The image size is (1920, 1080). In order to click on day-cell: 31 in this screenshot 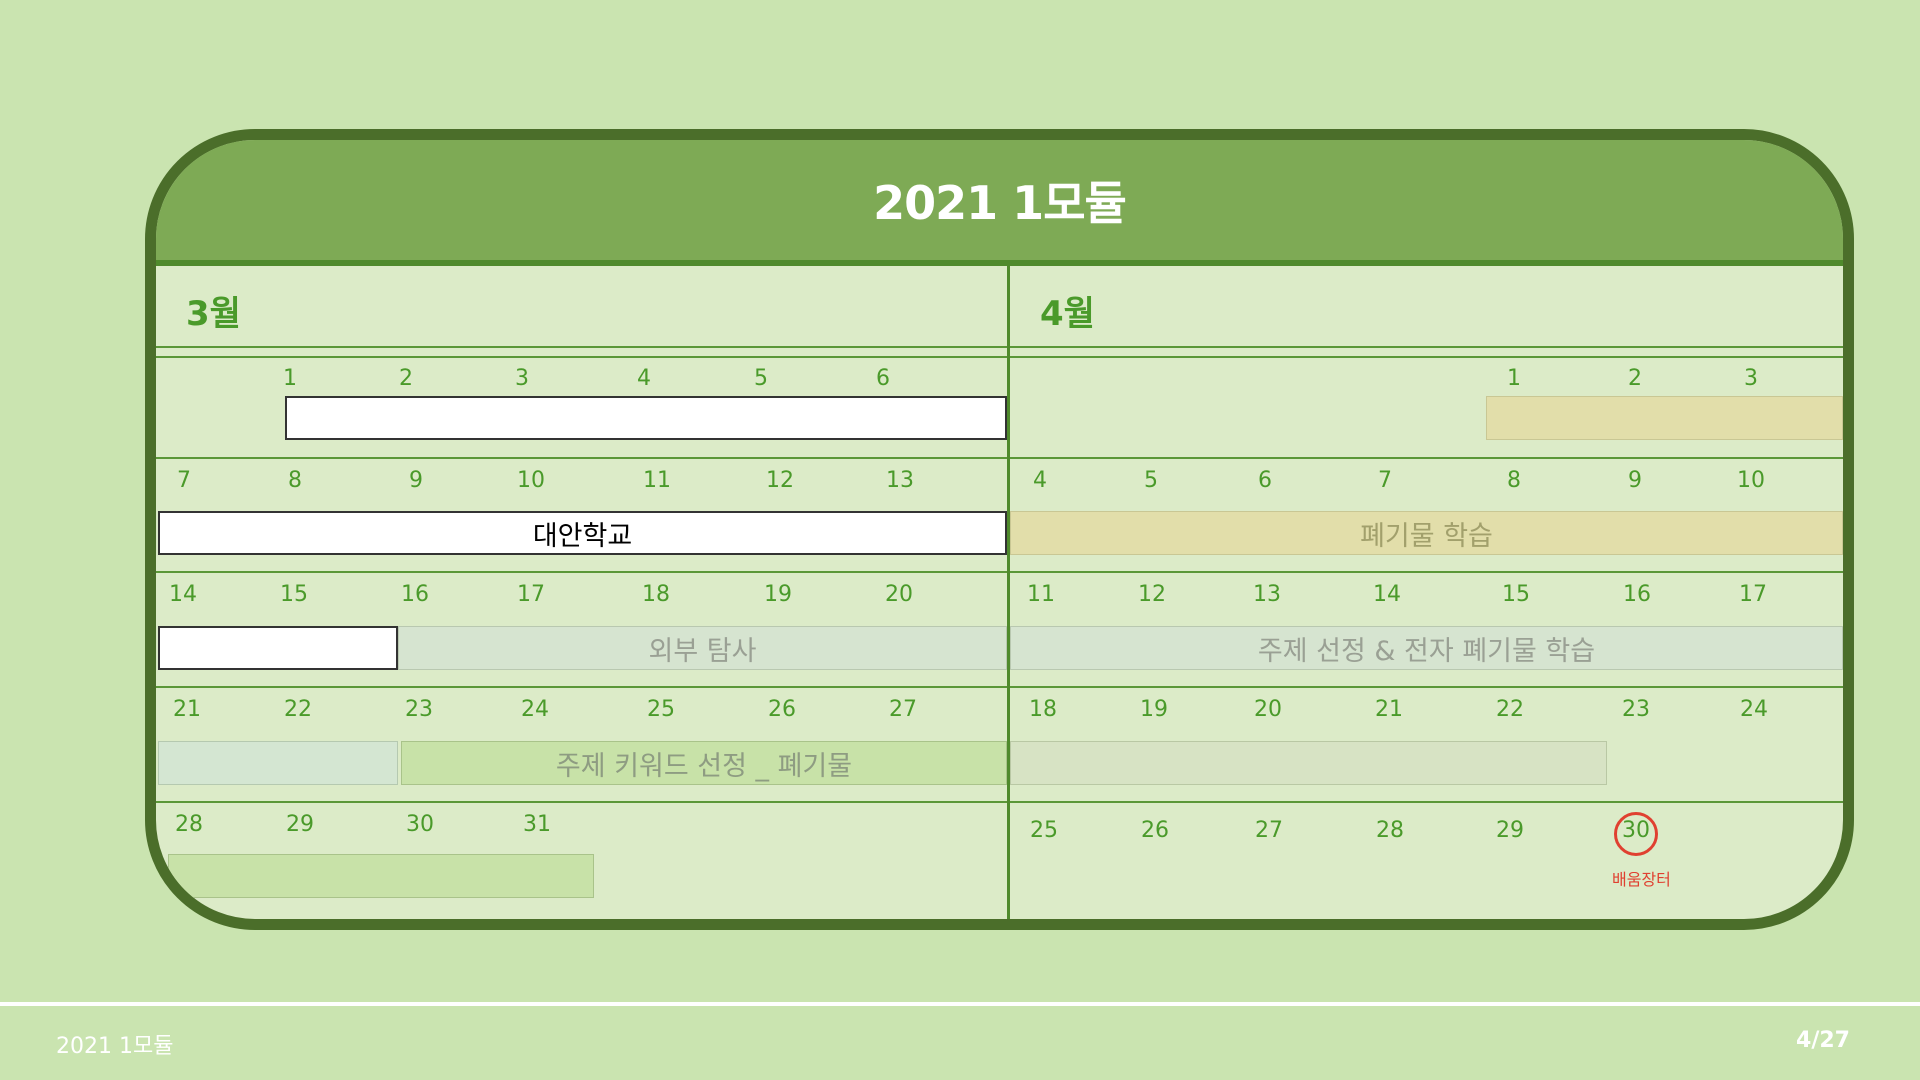, I will do `click(537, 824)`.